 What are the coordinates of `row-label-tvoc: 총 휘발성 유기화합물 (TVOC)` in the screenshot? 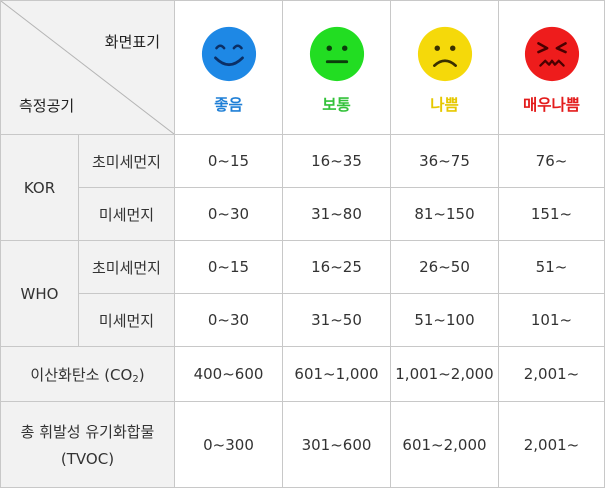 It's located at (87, 444).